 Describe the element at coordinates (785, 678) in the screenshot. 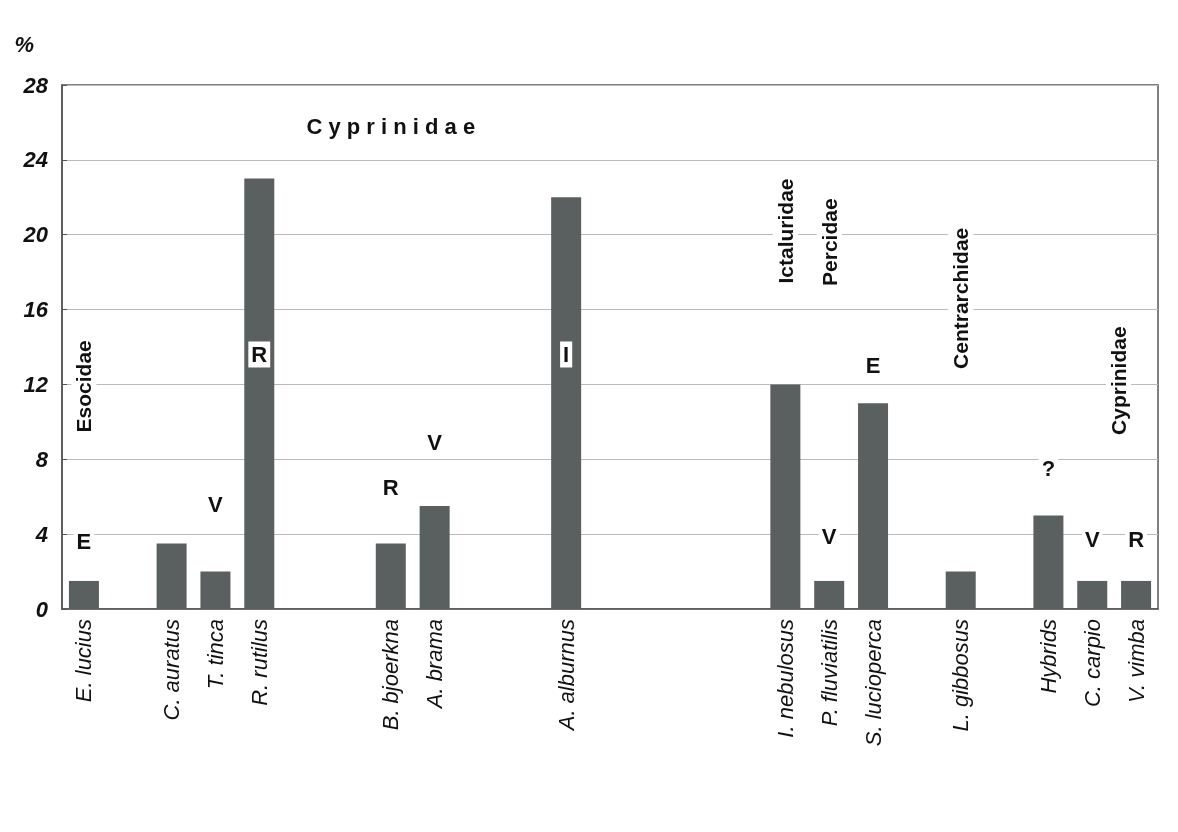

I see `x-tick-label: I. nebulosus` at that location.